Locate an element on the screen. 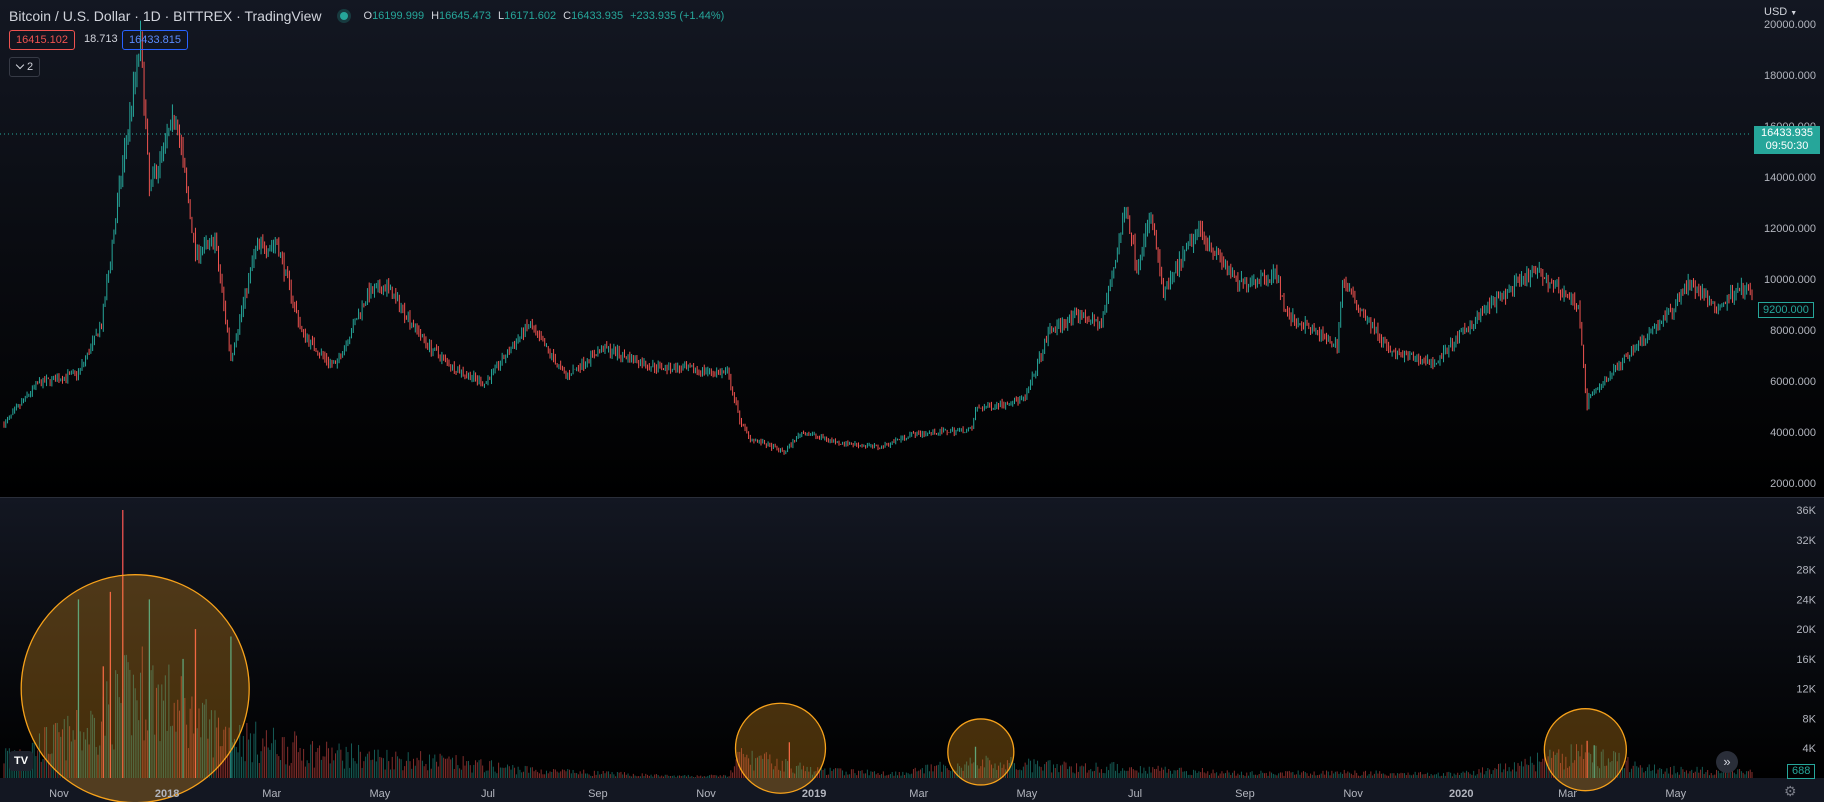  buy-price-button: 16433.815 is located at coordinates (155, 40).